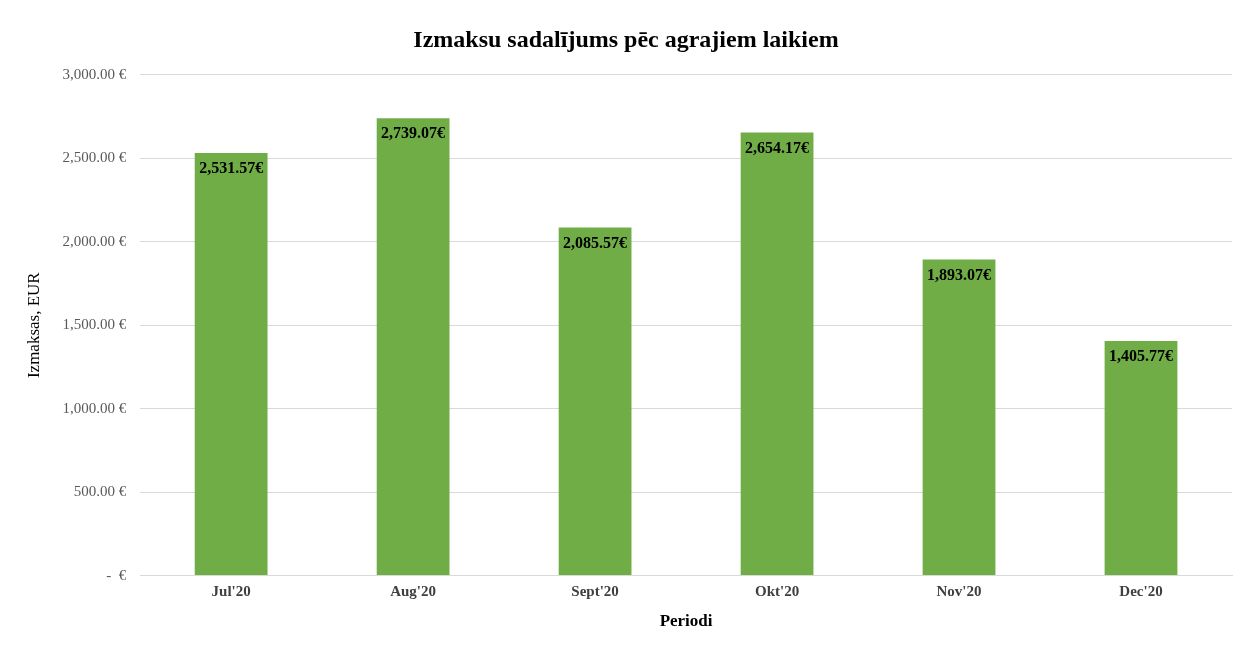  What do you see at coordinates (94, 157) in the screenshot?
I see `y-tick-label: 2,500.00 €` at bounding box center [94, 157].